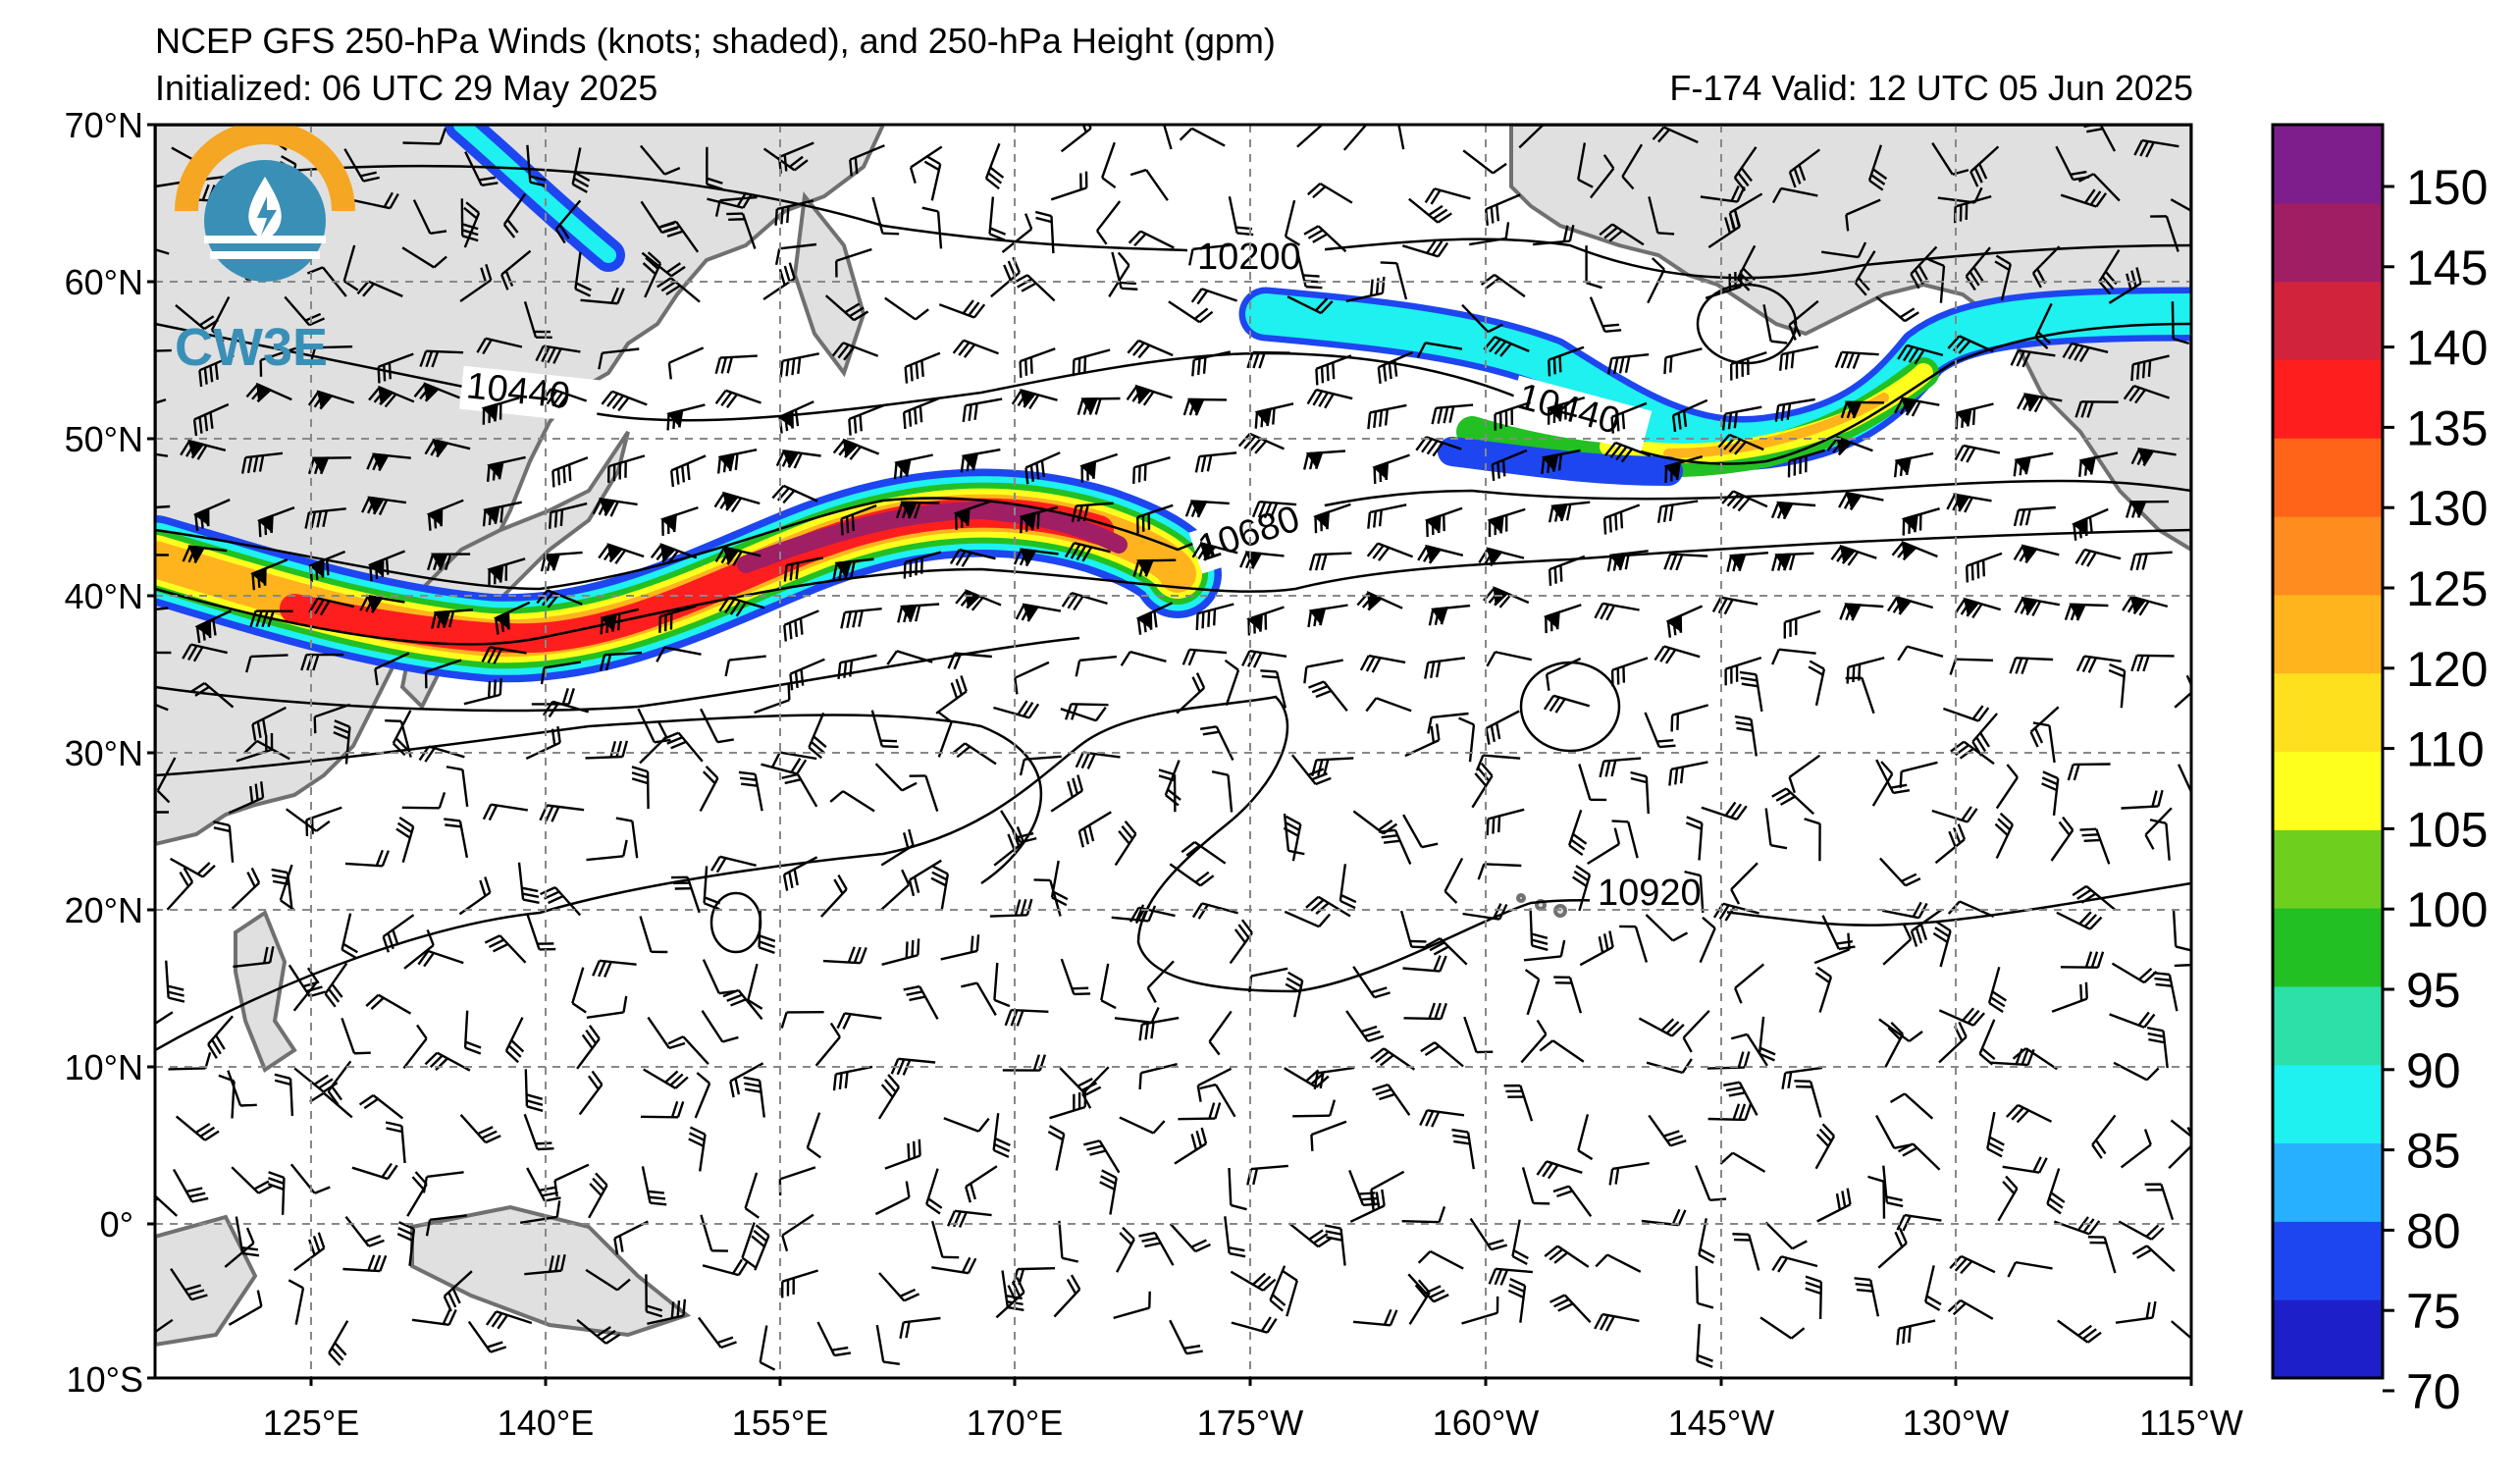  Describe the element at coordinates (2447, 509) in the screenshot. I see `colorbar-tick-label: 130` at that location.